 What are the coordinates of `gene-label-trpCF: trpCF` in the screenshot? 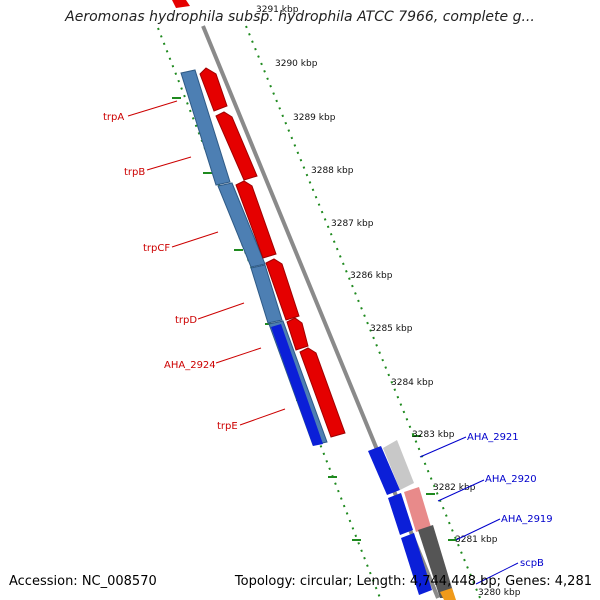 It's located at (156, 248).